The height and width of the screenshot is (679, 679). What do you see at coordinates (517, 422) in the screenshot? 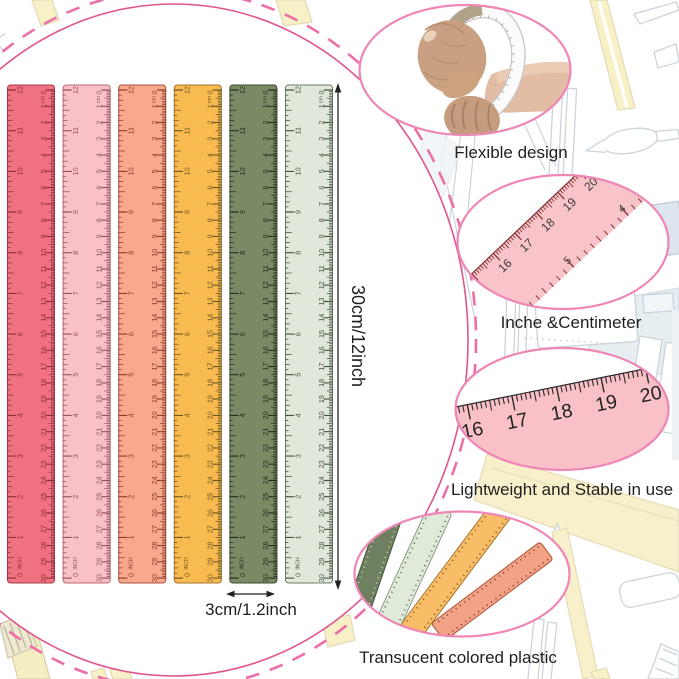
I see `svg-text: 17` at bounding box center [517, 422].